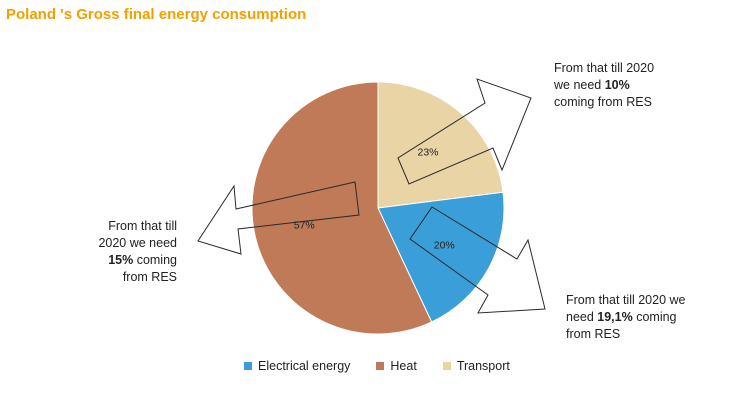 This screenshot has width=742, height=400. What do you see at coordinates (626, 300) in the screenshot?
I see `electrical-annotation-line1: From that till 2020 we` at bounding box center [626, 300].